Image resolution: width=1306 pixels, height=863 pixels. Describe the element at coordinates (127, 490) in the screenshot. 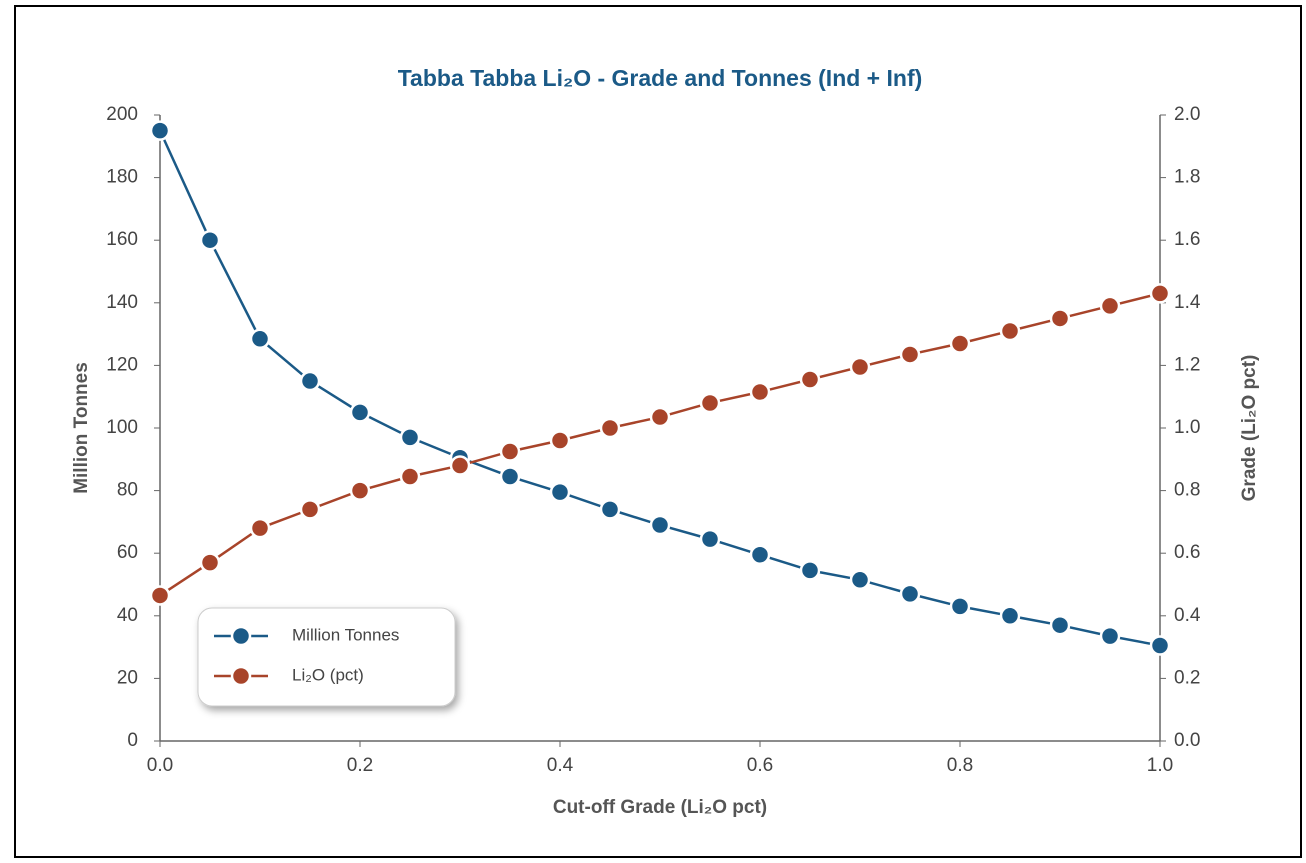

I see `y-tick-label: 80` at that location.